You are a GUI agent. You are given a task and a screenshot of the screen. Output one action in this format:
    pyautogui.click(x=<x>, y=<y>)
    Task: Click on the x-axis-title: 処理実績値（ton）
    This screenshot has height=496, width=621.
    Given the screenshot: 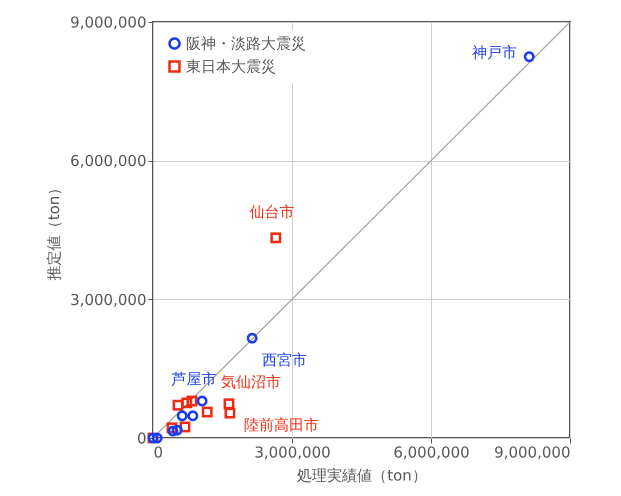 What is the action you would take?
    pyautogui.click(x=362, y=475)
    